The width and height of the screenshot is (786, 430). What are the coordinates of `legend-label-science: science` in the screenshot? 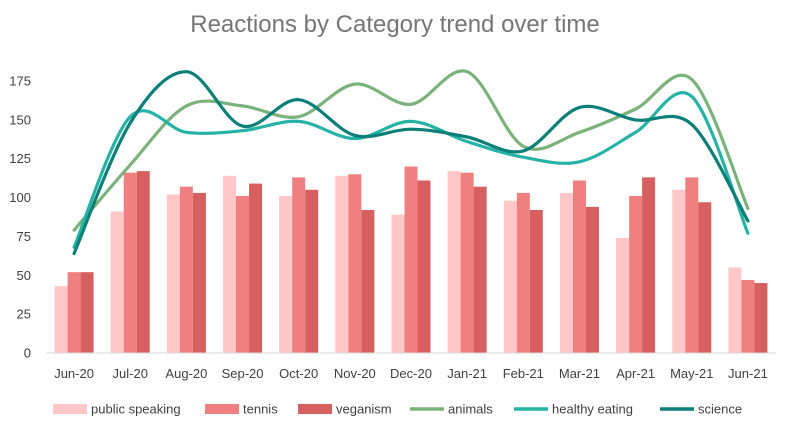 It's located at (720, 409).